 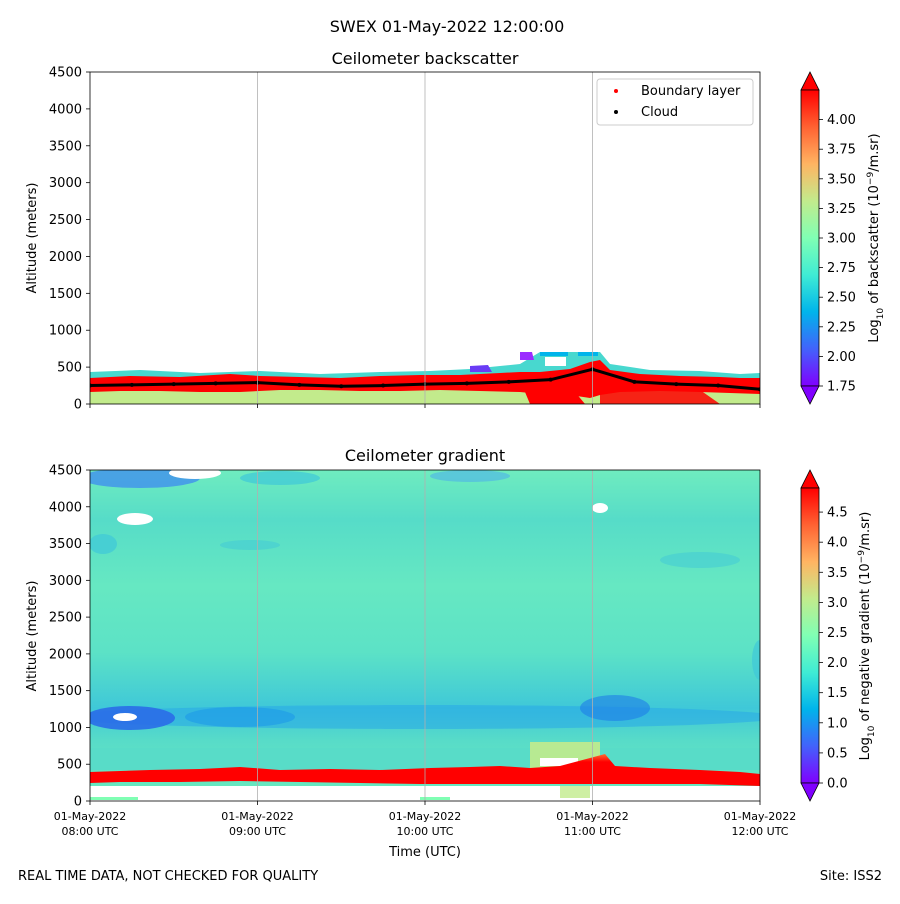 I want to click on legend-cloud-label: Cloud, so click(x=659, y=112).